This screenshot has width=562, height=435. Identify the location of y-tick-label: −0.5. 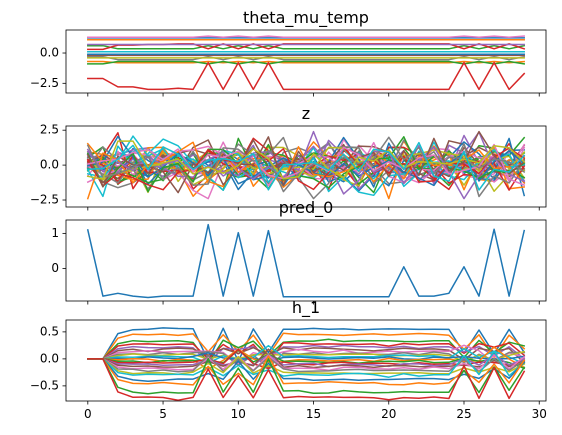
(44, 385).